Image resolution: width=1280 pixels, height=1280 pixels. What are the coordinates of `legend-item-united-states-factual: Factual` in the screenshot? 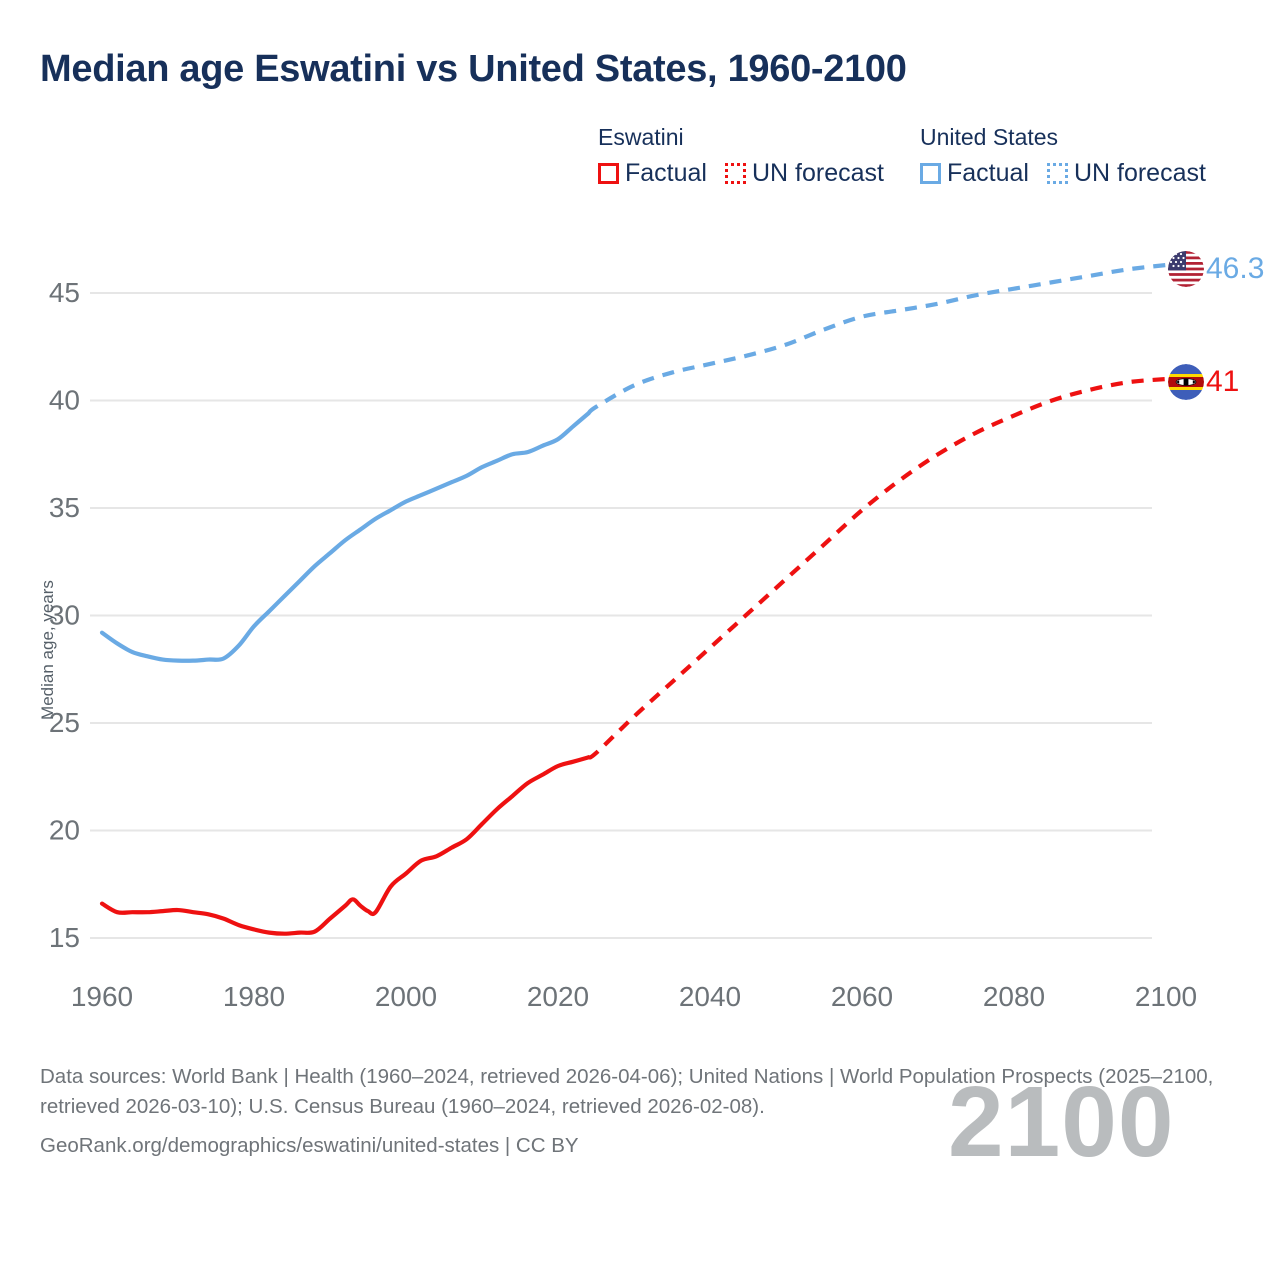 It's located at (974, 173).